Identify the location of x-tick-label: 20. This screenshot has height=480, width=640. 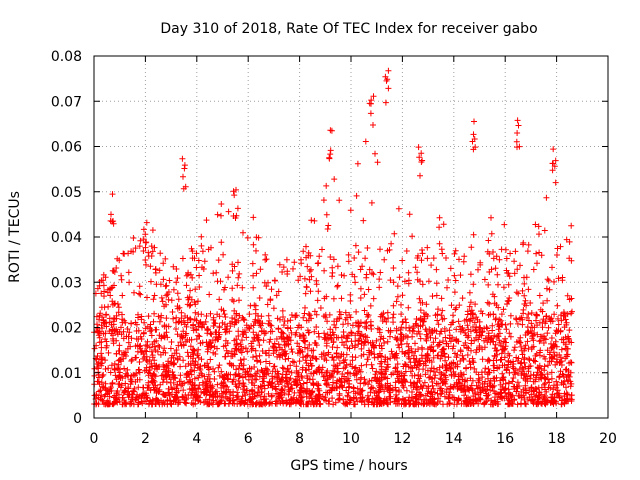
(608, 439).